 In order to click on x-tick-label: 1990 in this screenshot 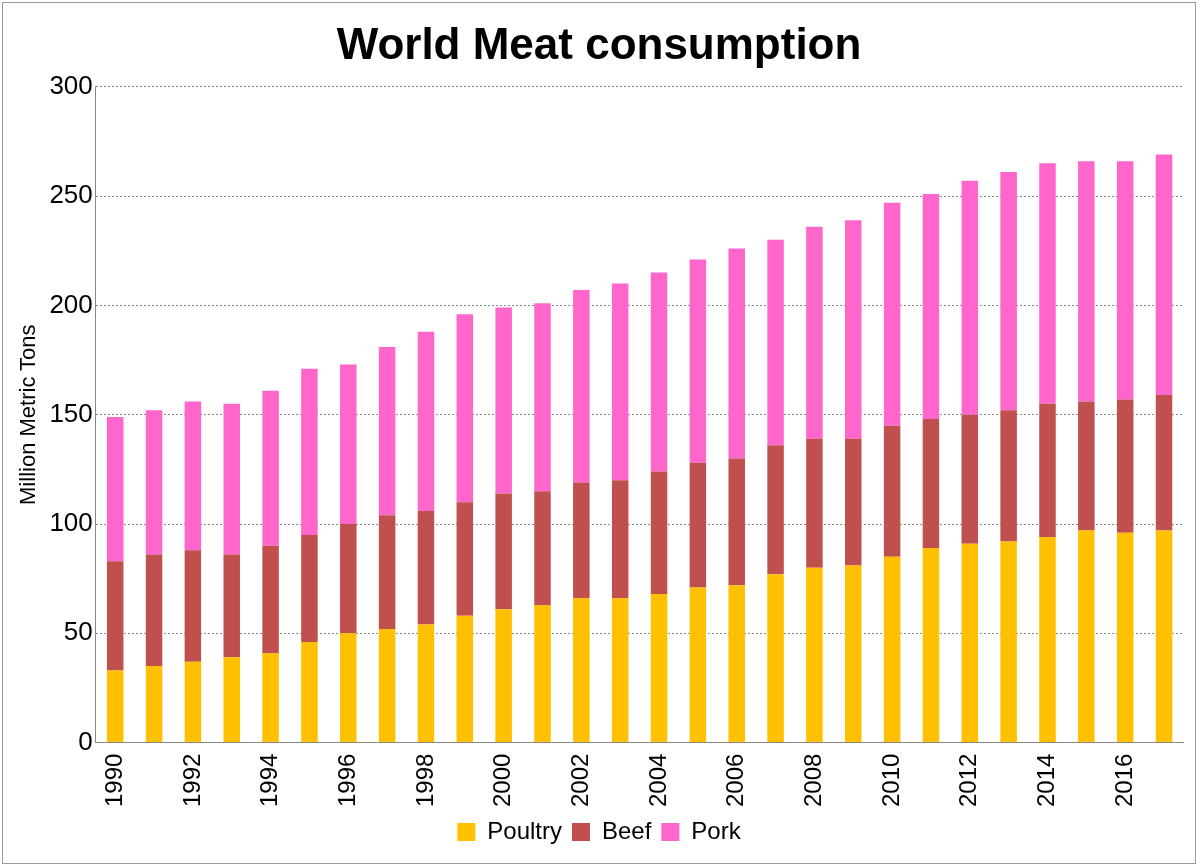, I will do `click(113, 780)`.